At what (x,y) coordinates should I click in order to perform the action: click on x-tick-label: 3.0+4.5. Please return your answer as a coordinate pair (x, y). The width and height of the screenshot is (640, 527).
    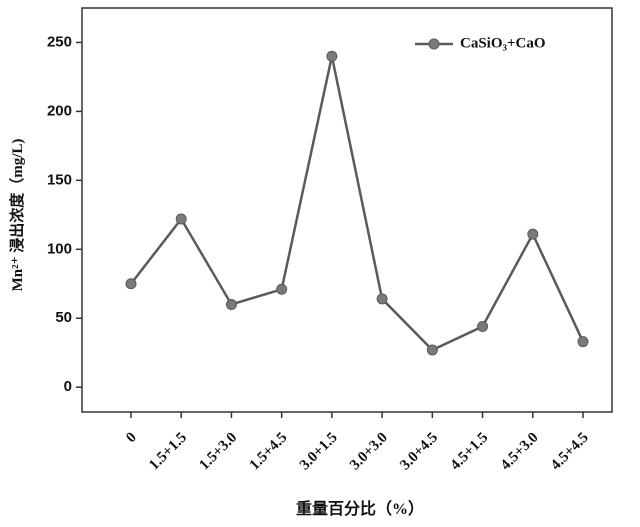
    Looking at the image, I should click on (419, 452).